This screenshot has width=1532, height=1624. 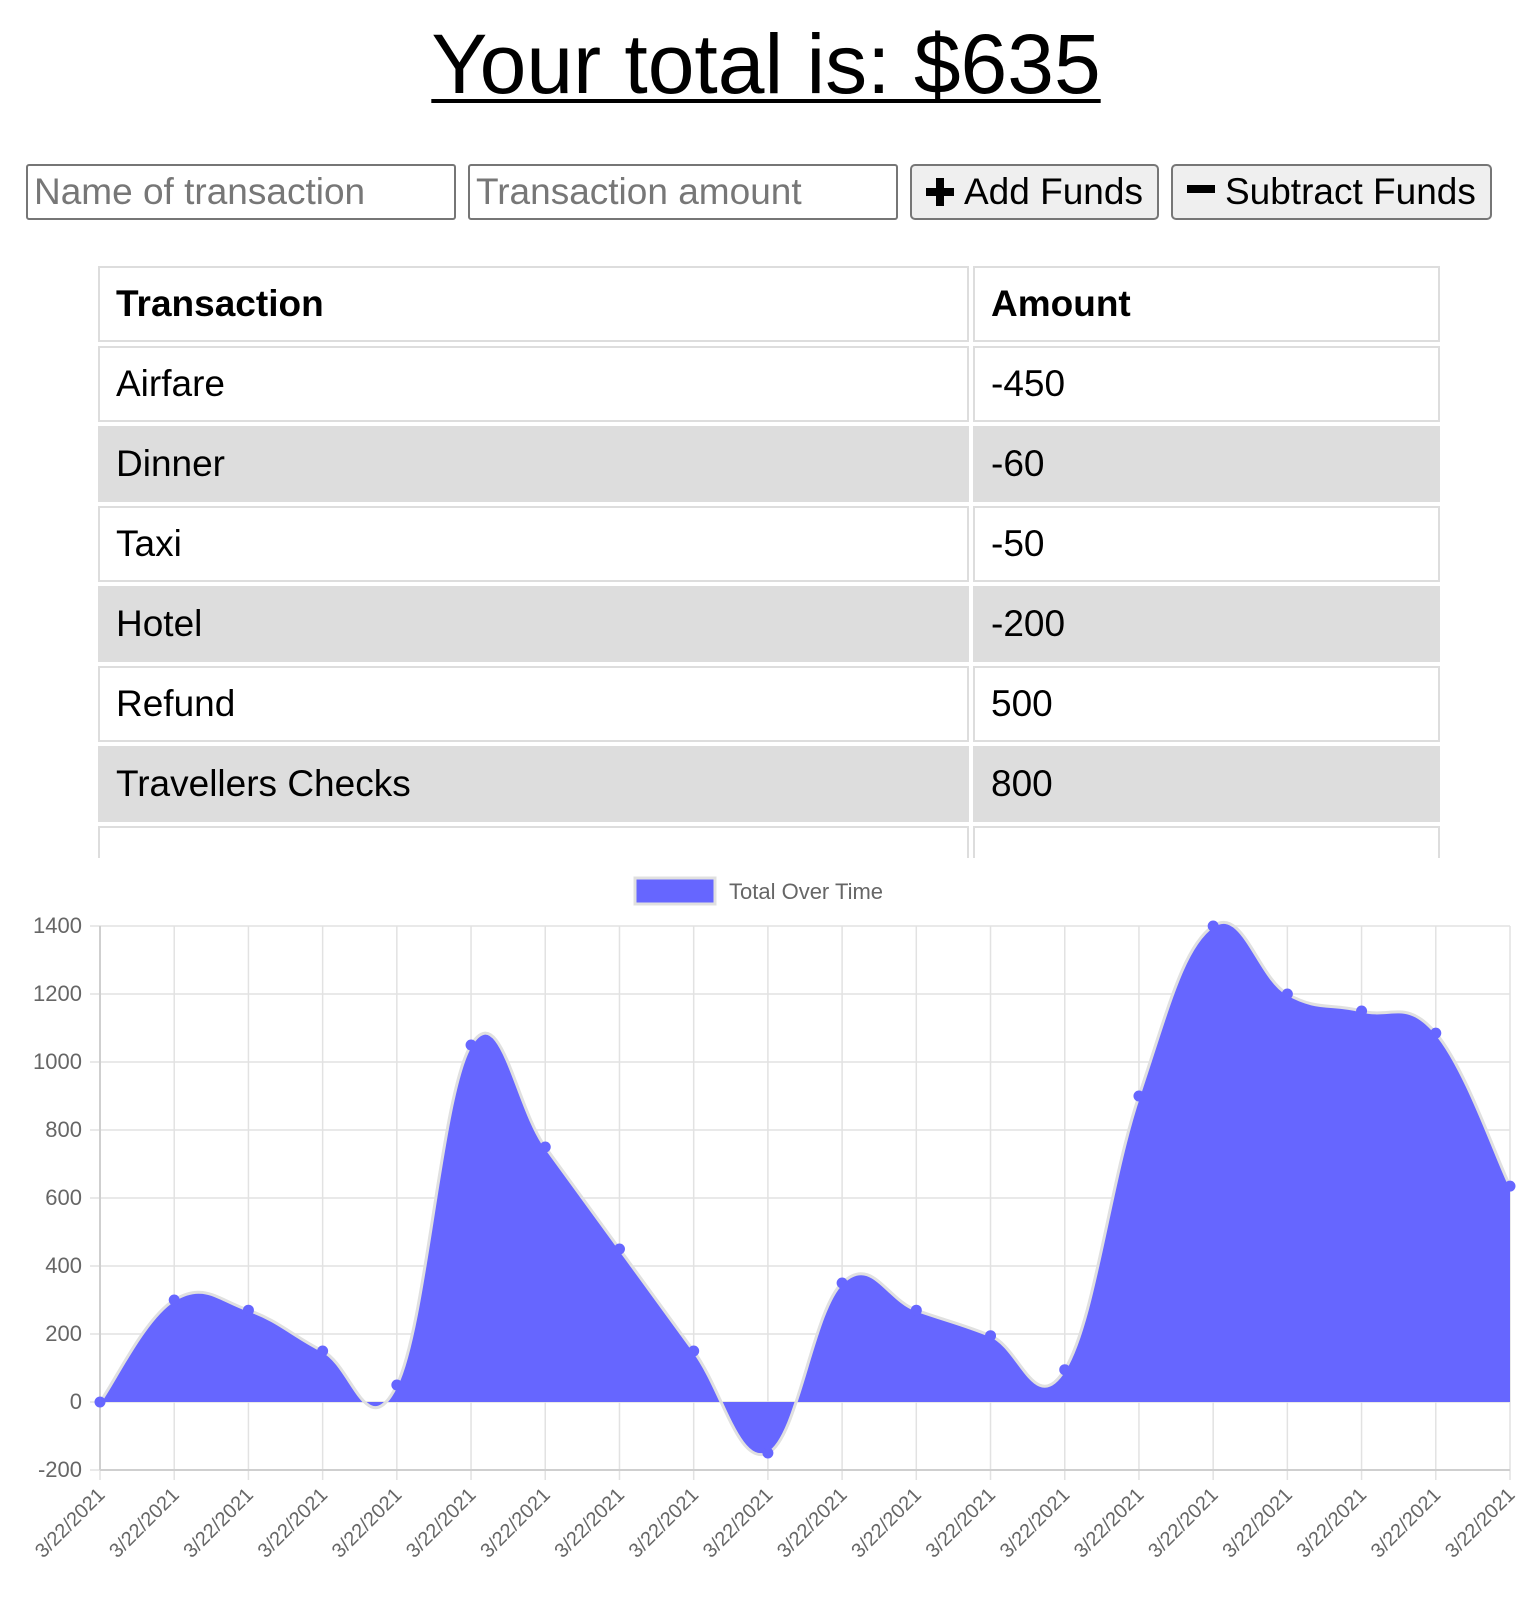 I want to click on transaction-name-cell: Dinner, so click(x=533, y=464).